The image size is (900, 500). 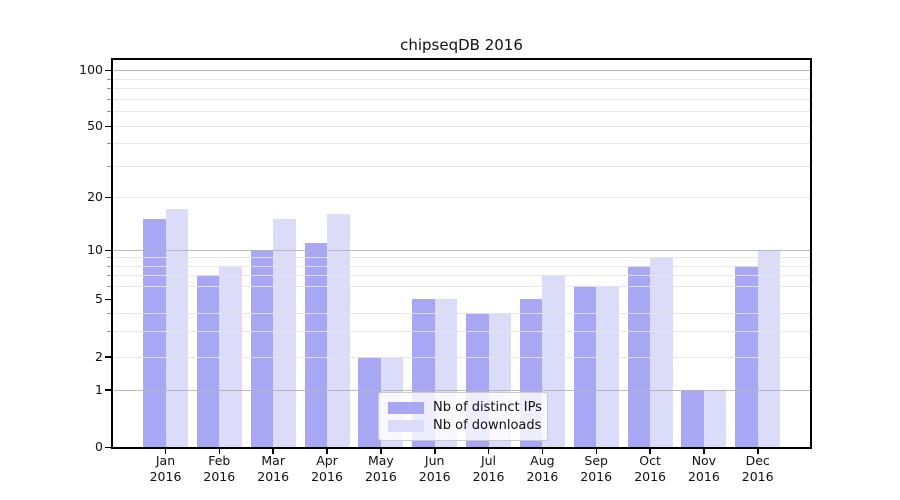 I want to click on legend-label-downloads: Nb of downloads, so click(x=487, y=425).